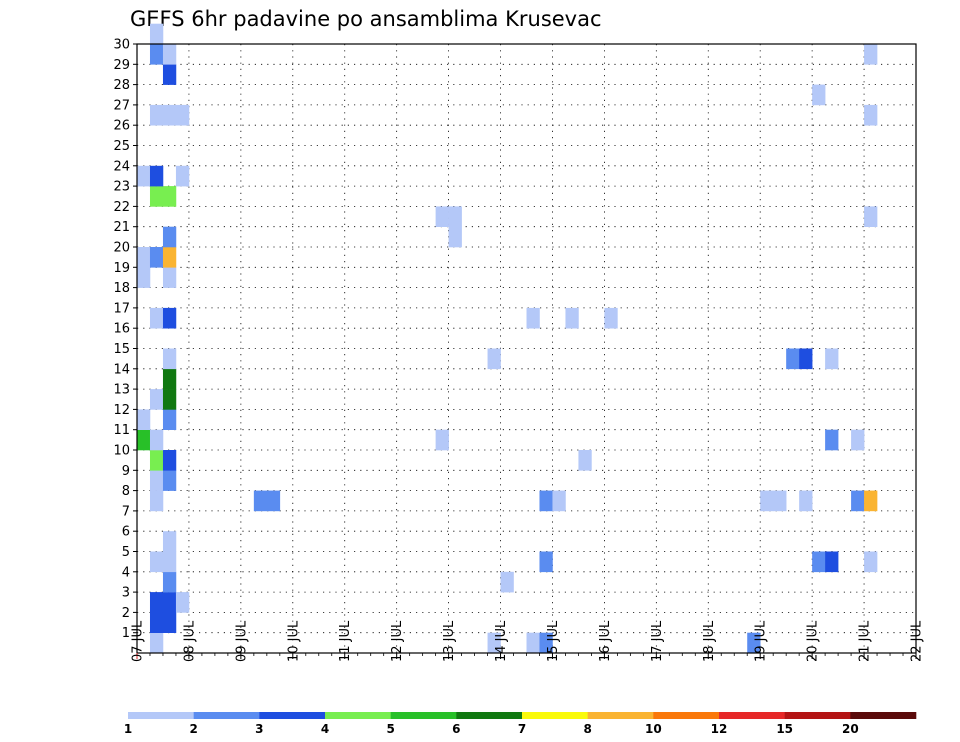  I want to click on y-tick-label: 2, so click(126, 613).